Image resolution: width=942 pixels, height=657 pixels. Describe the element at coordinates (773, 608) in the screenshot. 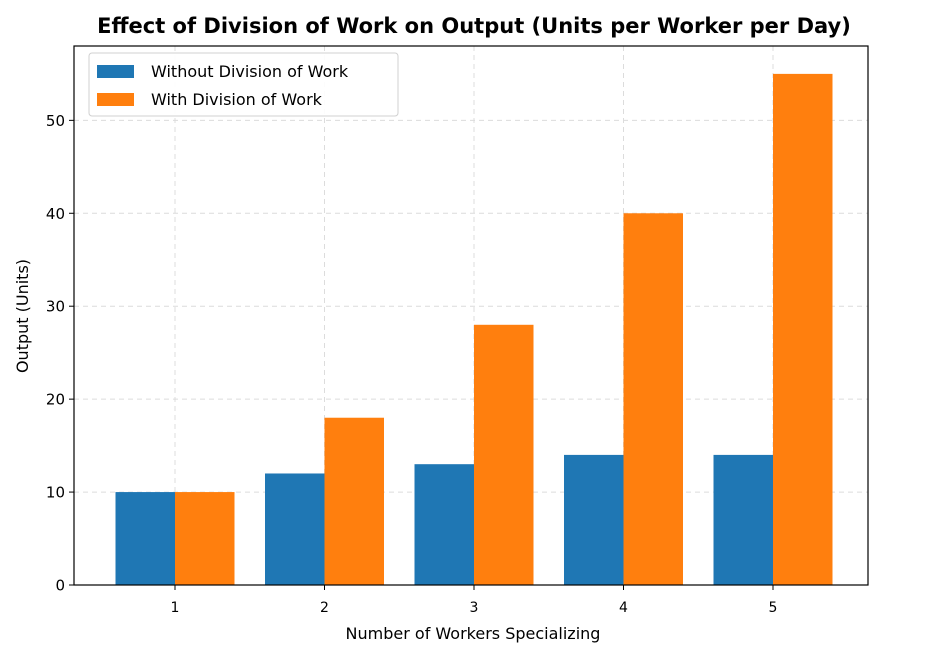

I see `x-tick-label: 5` at that location.